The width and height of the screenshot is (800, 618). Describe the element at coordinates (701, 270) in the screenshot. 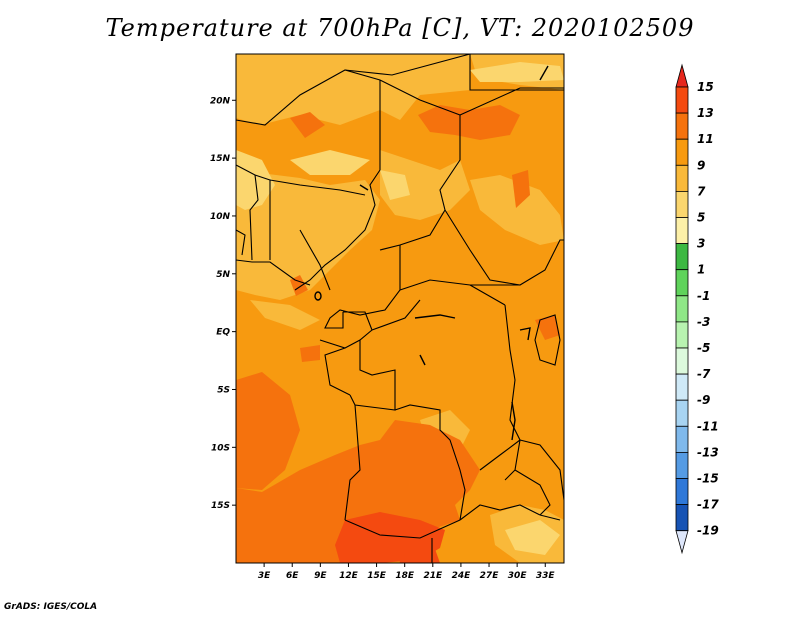

I see `legend-label: 1` at that location.